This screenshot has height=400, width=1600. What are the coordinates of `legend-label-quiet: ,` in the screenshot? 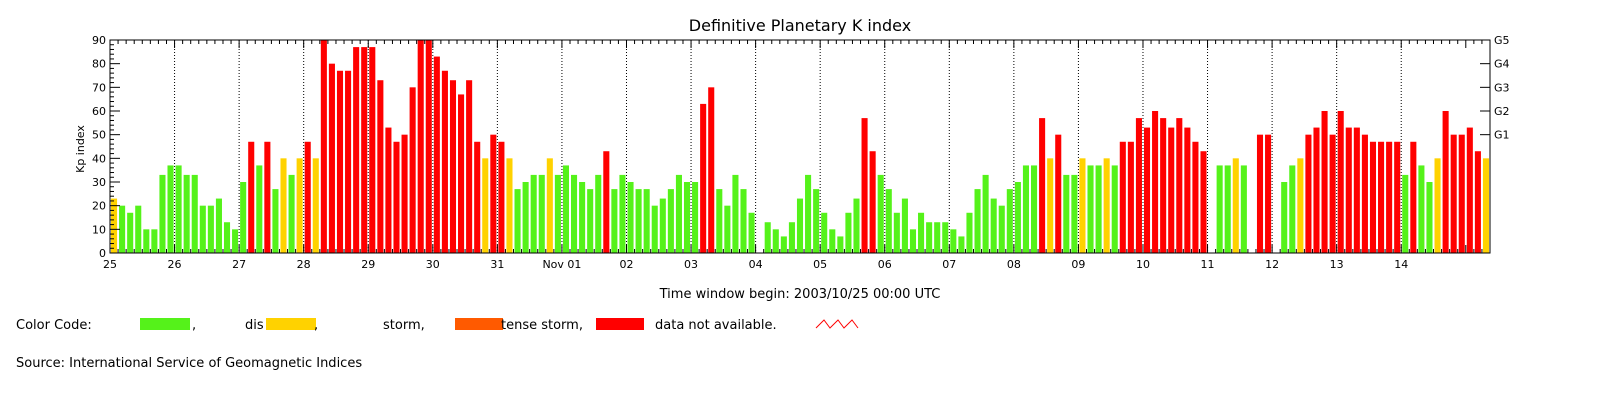 It's located at (194, 325).